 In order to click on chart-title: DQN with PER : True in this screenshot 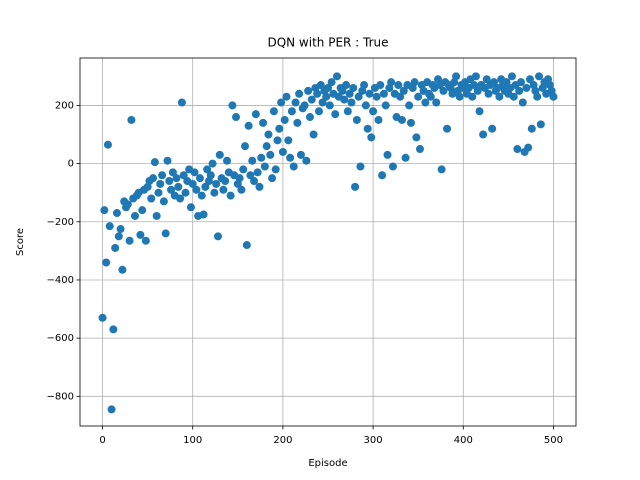, I will do `click(327, 43)`.